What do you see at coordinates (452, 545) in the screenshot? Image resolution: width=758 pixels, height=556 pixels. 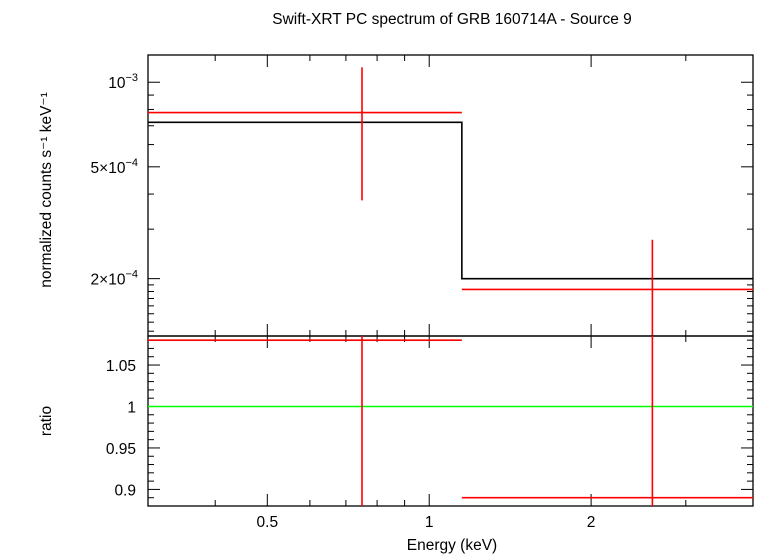 I see `x-axis-label: Energy (keV)` at bounding box center [452, 545].